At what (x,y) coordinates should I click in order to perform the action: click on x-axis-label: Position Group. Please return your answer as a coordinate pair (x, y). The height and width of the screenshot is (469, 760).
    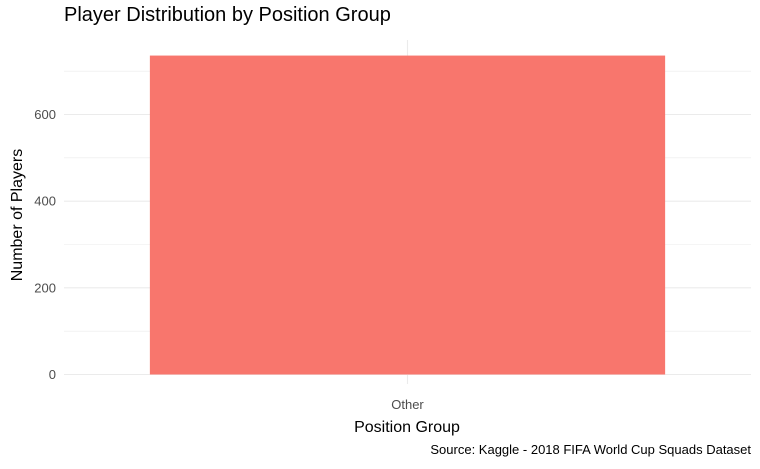
    Looking at the image, I should click on (407, 427).